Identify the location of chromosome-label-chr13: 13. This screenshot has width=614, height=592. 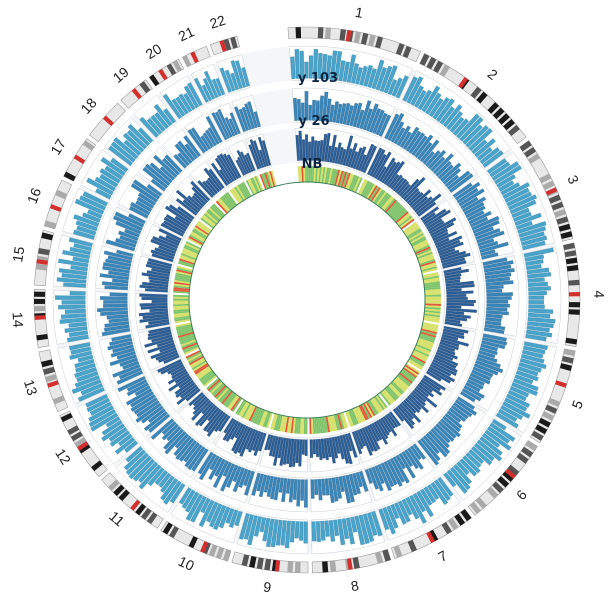
(31, 388).